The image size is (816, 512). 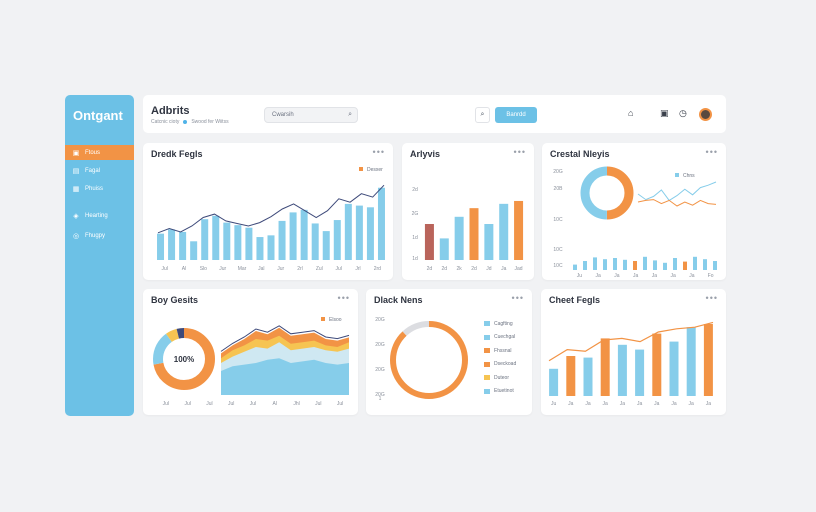 I want to click on legend-item: Dseckoad, so click(x=500, y=365).